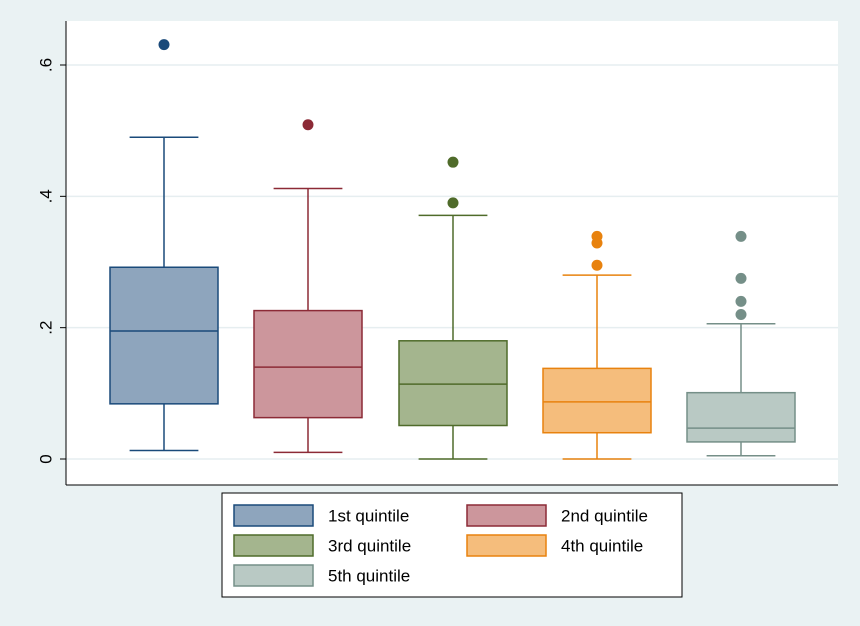 The image size is (860, 626). What do you see at coordinates (368, 516) in the screenshot?
I see `legend-label: 1st quintile` at bounding box center [368, 516].